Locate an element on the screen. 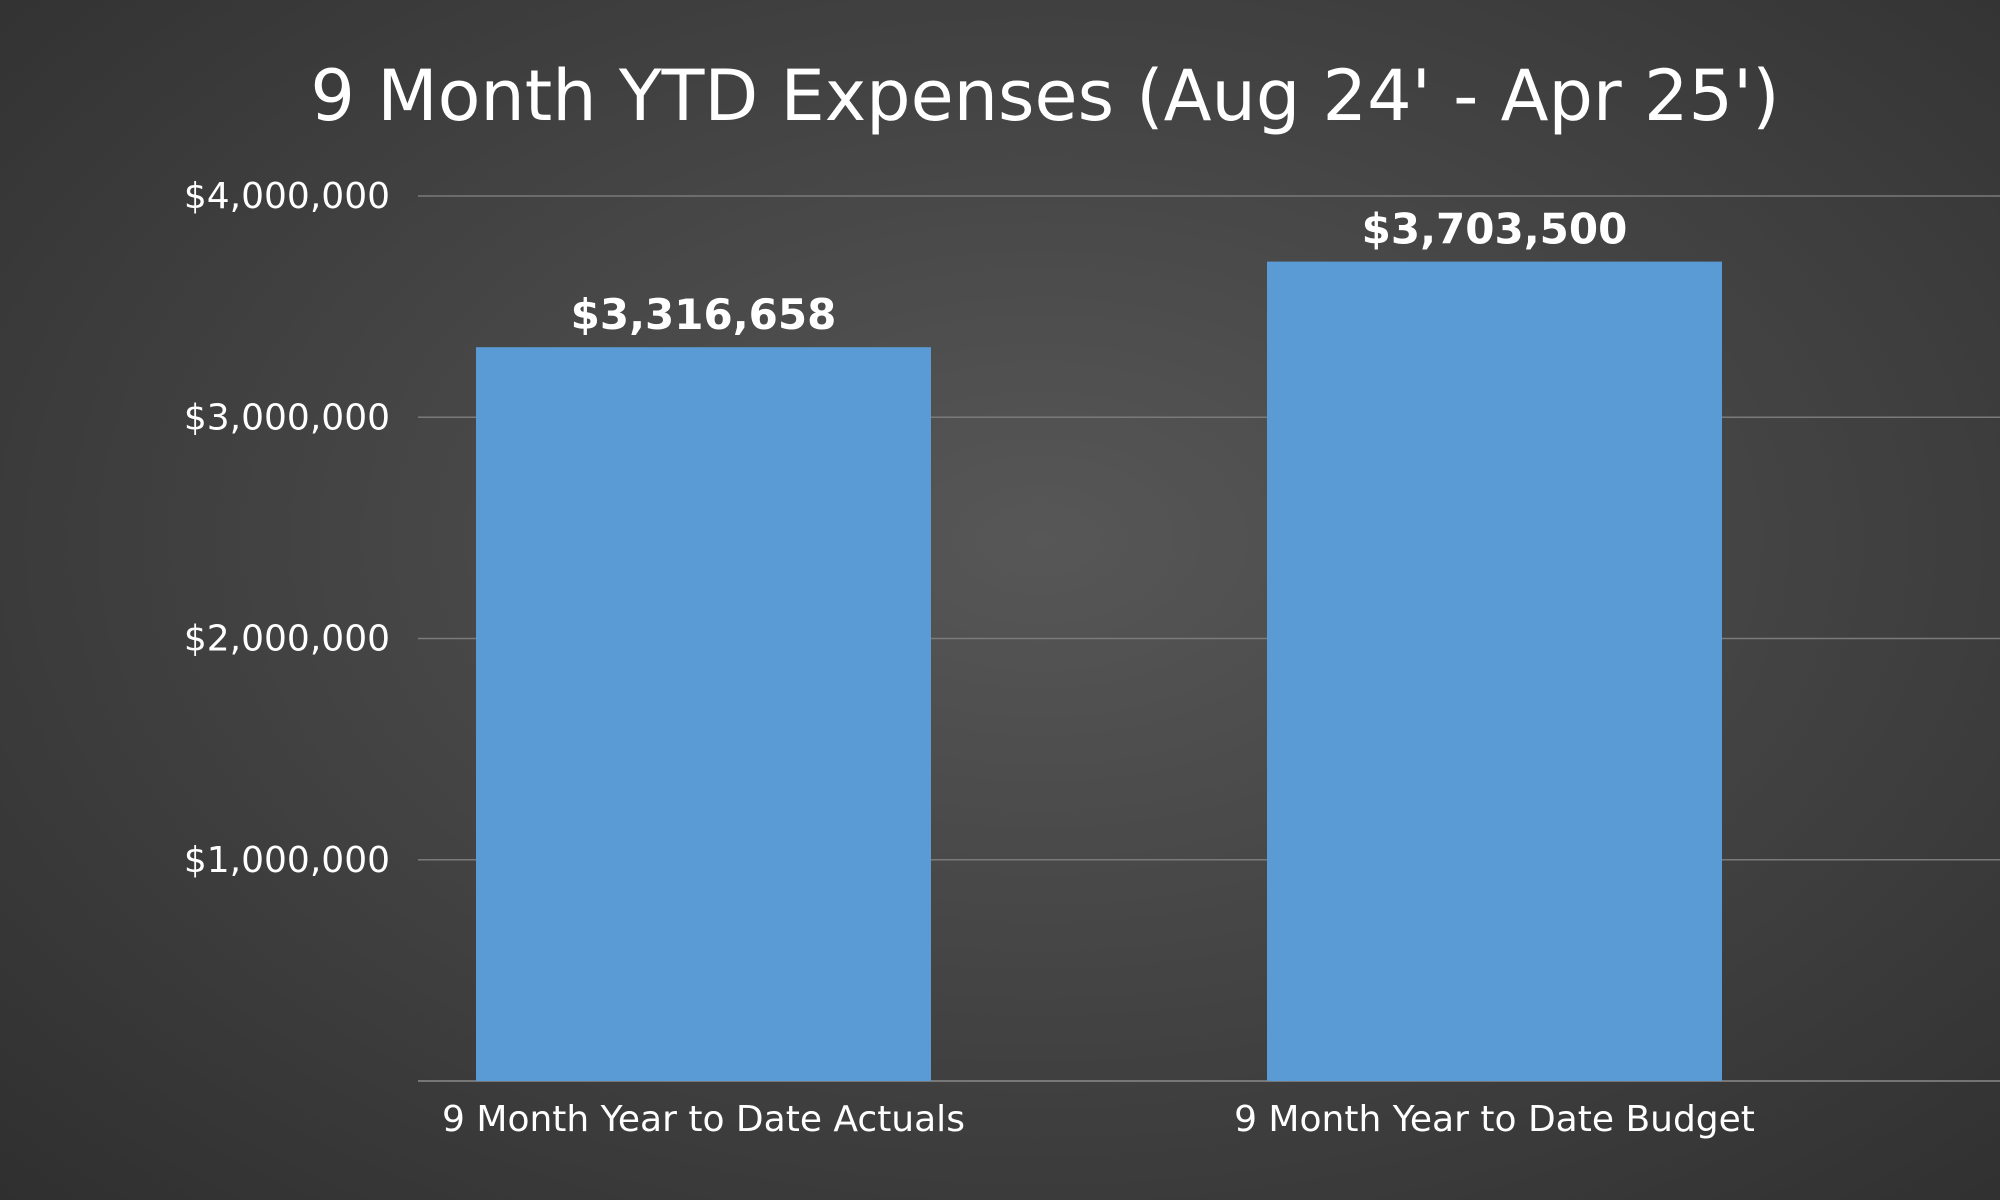 The height and width of the screenshot is (1200, 2000). category-label: 9 Month Year to Date Actuals is located at coordinates (703, 1119).